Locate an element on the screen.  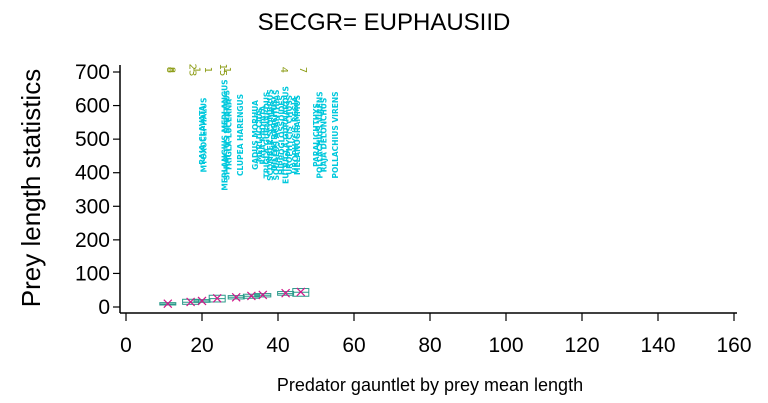
predator-name: MERLANGIUS MERLANGUS is located at coordinates (225, 134).